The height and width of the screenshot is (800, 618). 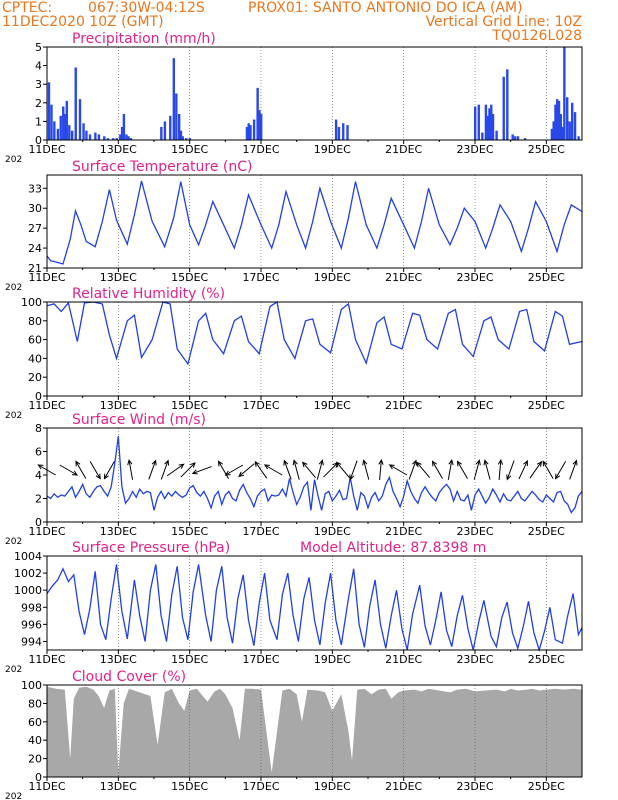 What do you see at coordinates (546, 531) in the screenshot?
I see `x-tick-label: 25DEC` at bounding box center [546, 531].